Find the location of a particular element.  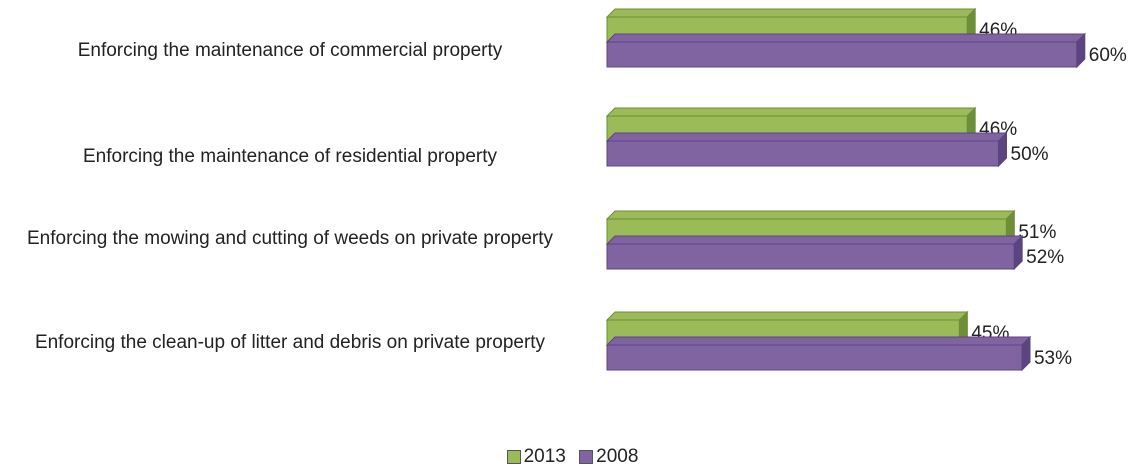

data-label-2013-weeds: 51% is located at coordinates (1037, 232).